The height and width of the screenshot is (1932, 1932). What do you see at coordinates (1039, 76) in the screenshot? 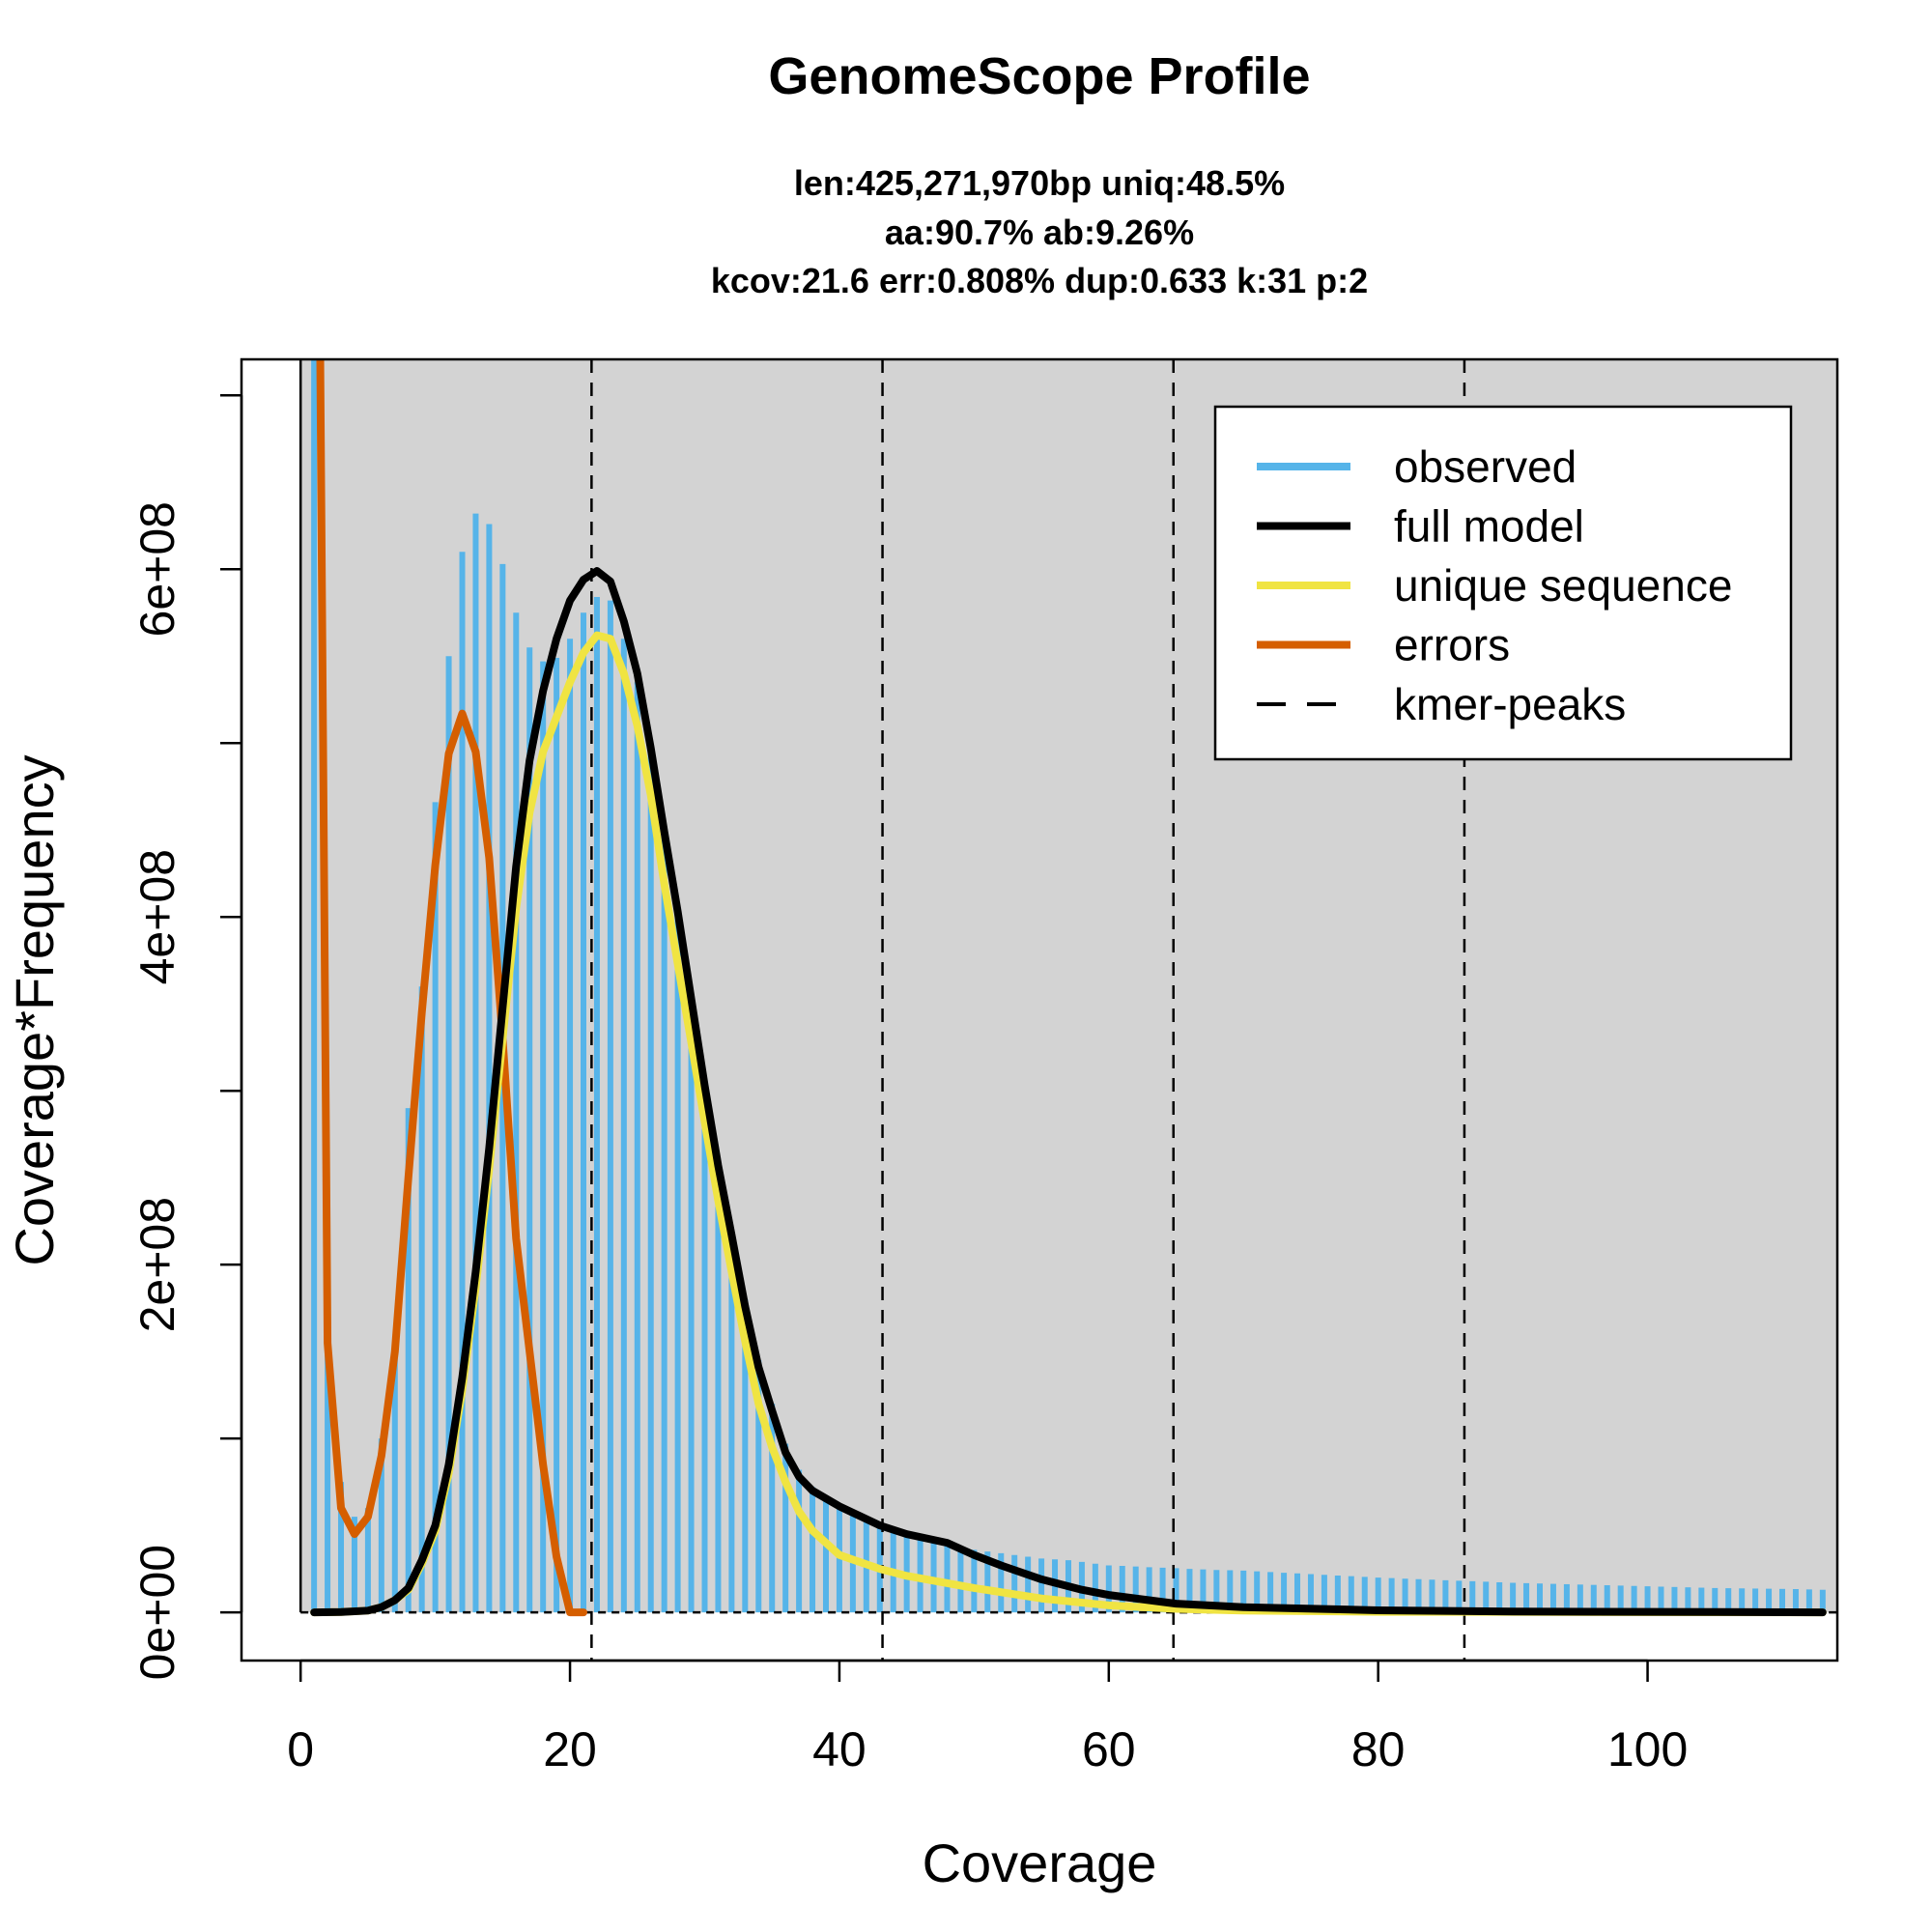
I see `chart-title: GenomeScope Profile` at bounding box center [1039, 76].